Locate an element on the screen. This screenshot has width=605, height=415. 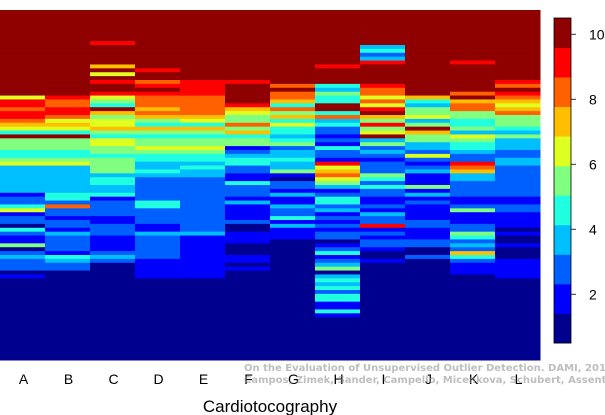
x-tick-labels: A B C D E F G H I J K L is located at coordinates (271, 379).